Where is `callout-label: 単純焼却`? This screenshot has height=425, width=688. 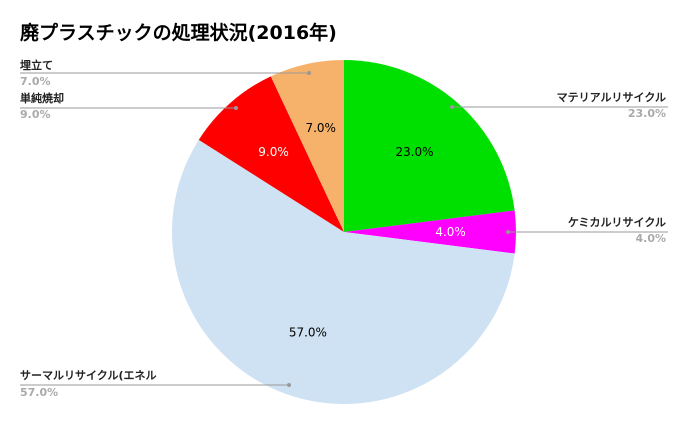 callout-label: 単純焼却 is located at coordinates (42, 98).